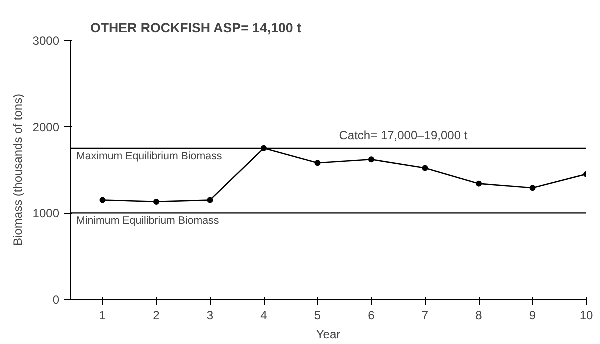  I want to click on y-axis-title: Biomass (thousands of tons), so click(17, 170).